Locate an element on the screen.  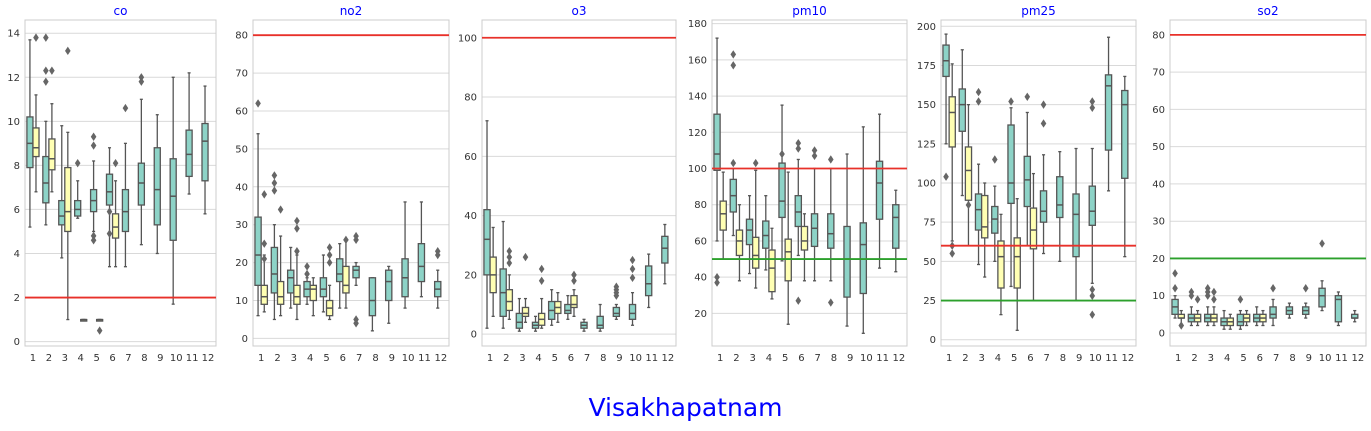
y-tick-label: 25 is located at coordinates (929, 301).